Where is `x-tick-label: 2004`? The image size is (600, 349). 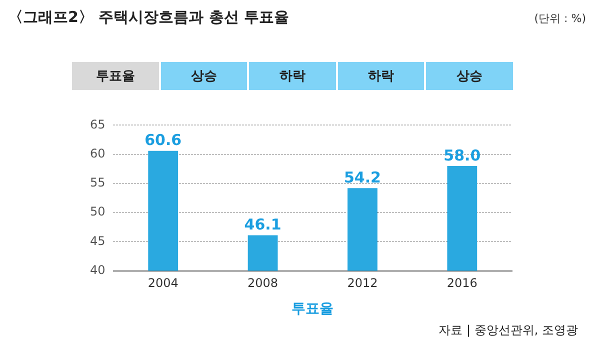
x-tick-label: 2004 is located at coordinates (163, 283).